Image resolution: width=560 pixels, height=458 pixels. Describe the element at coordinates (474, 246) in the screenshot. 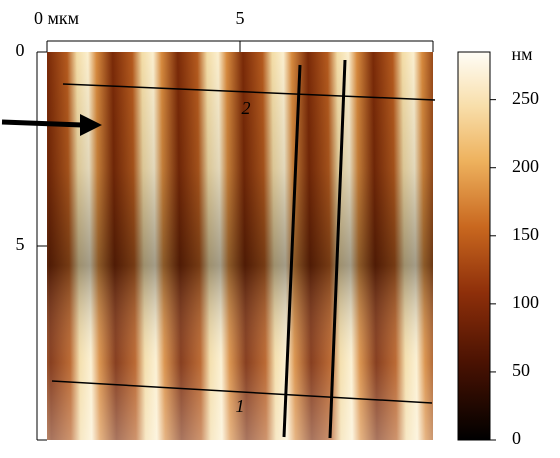

I see `colorbar` at that location.